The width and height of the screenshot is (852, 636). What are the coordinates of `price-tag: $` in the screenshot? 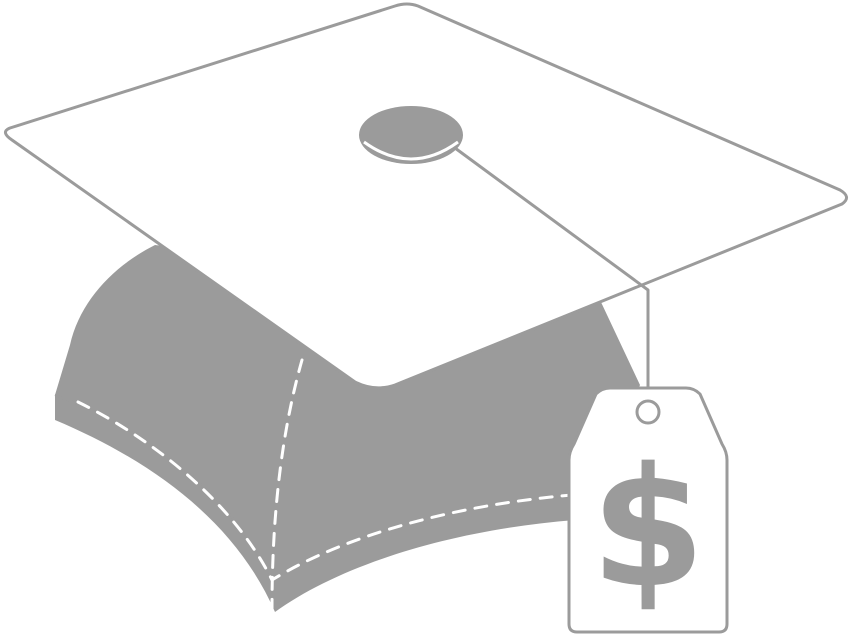 It's located at (648, 510).